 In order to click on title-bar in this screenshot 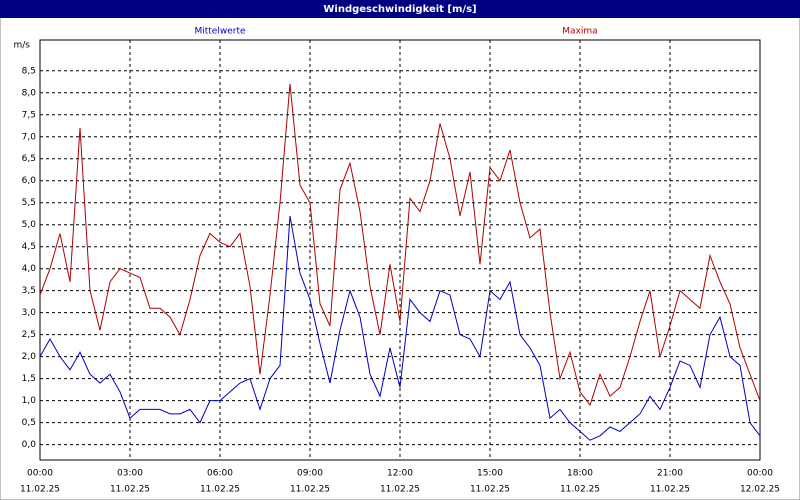, I will do `click(400, 9)`.